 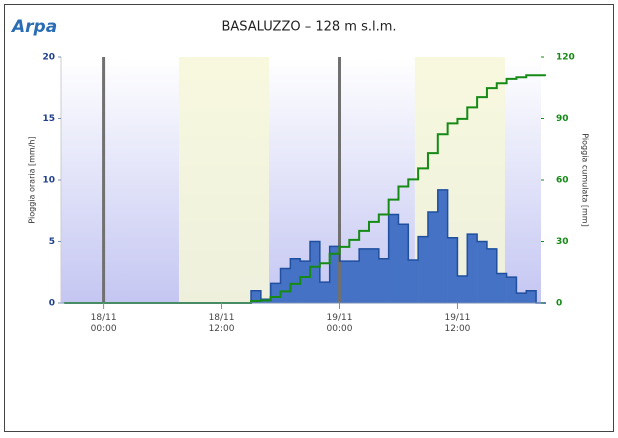 What do you see at coordinates (339, 323) in the screenshot?
I see `x-tick-label: 19/11 00:00` at bounding box center [339, 323].